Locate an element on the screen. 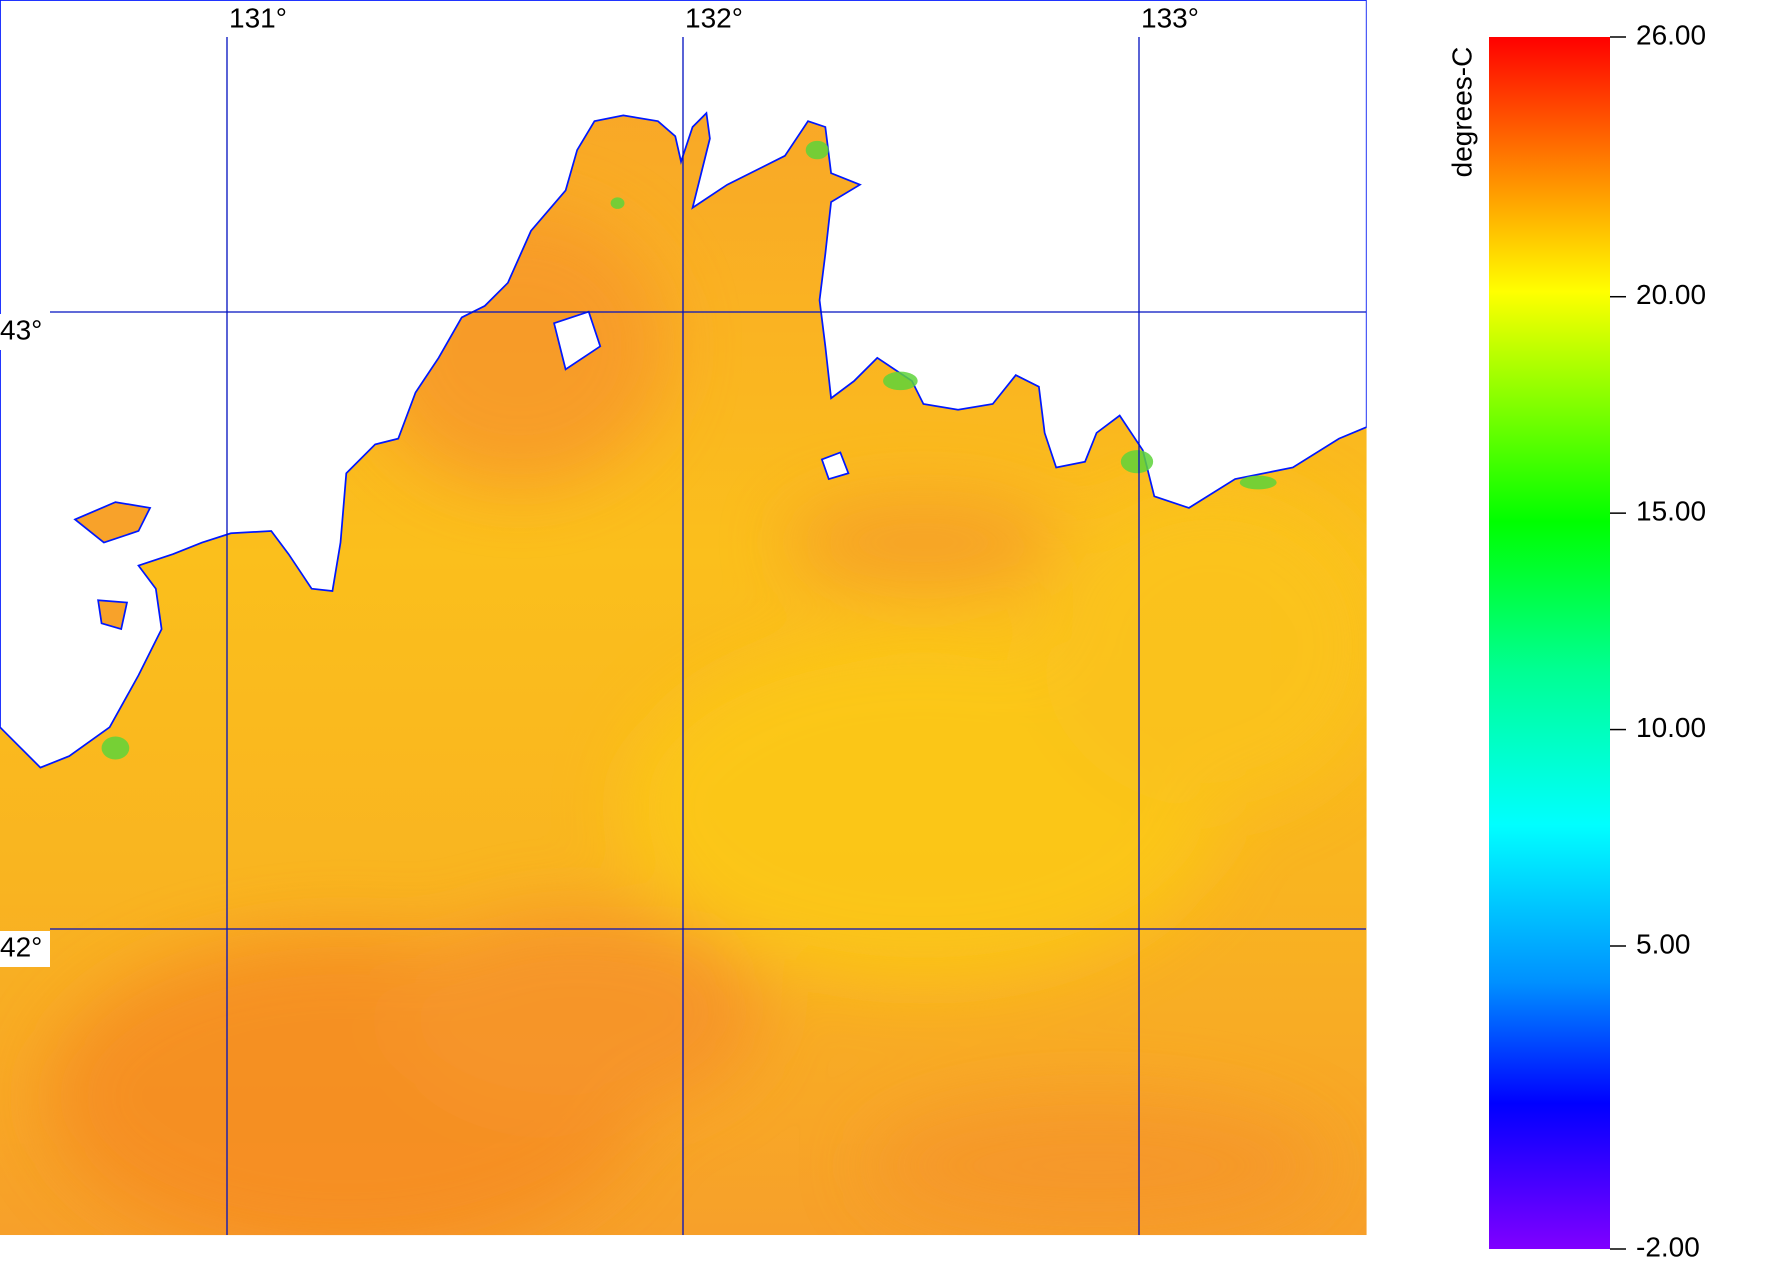 The image size is (1789, 1277). colorbar-tick-label: -2.00 is located at coordinates (1668, 1246).